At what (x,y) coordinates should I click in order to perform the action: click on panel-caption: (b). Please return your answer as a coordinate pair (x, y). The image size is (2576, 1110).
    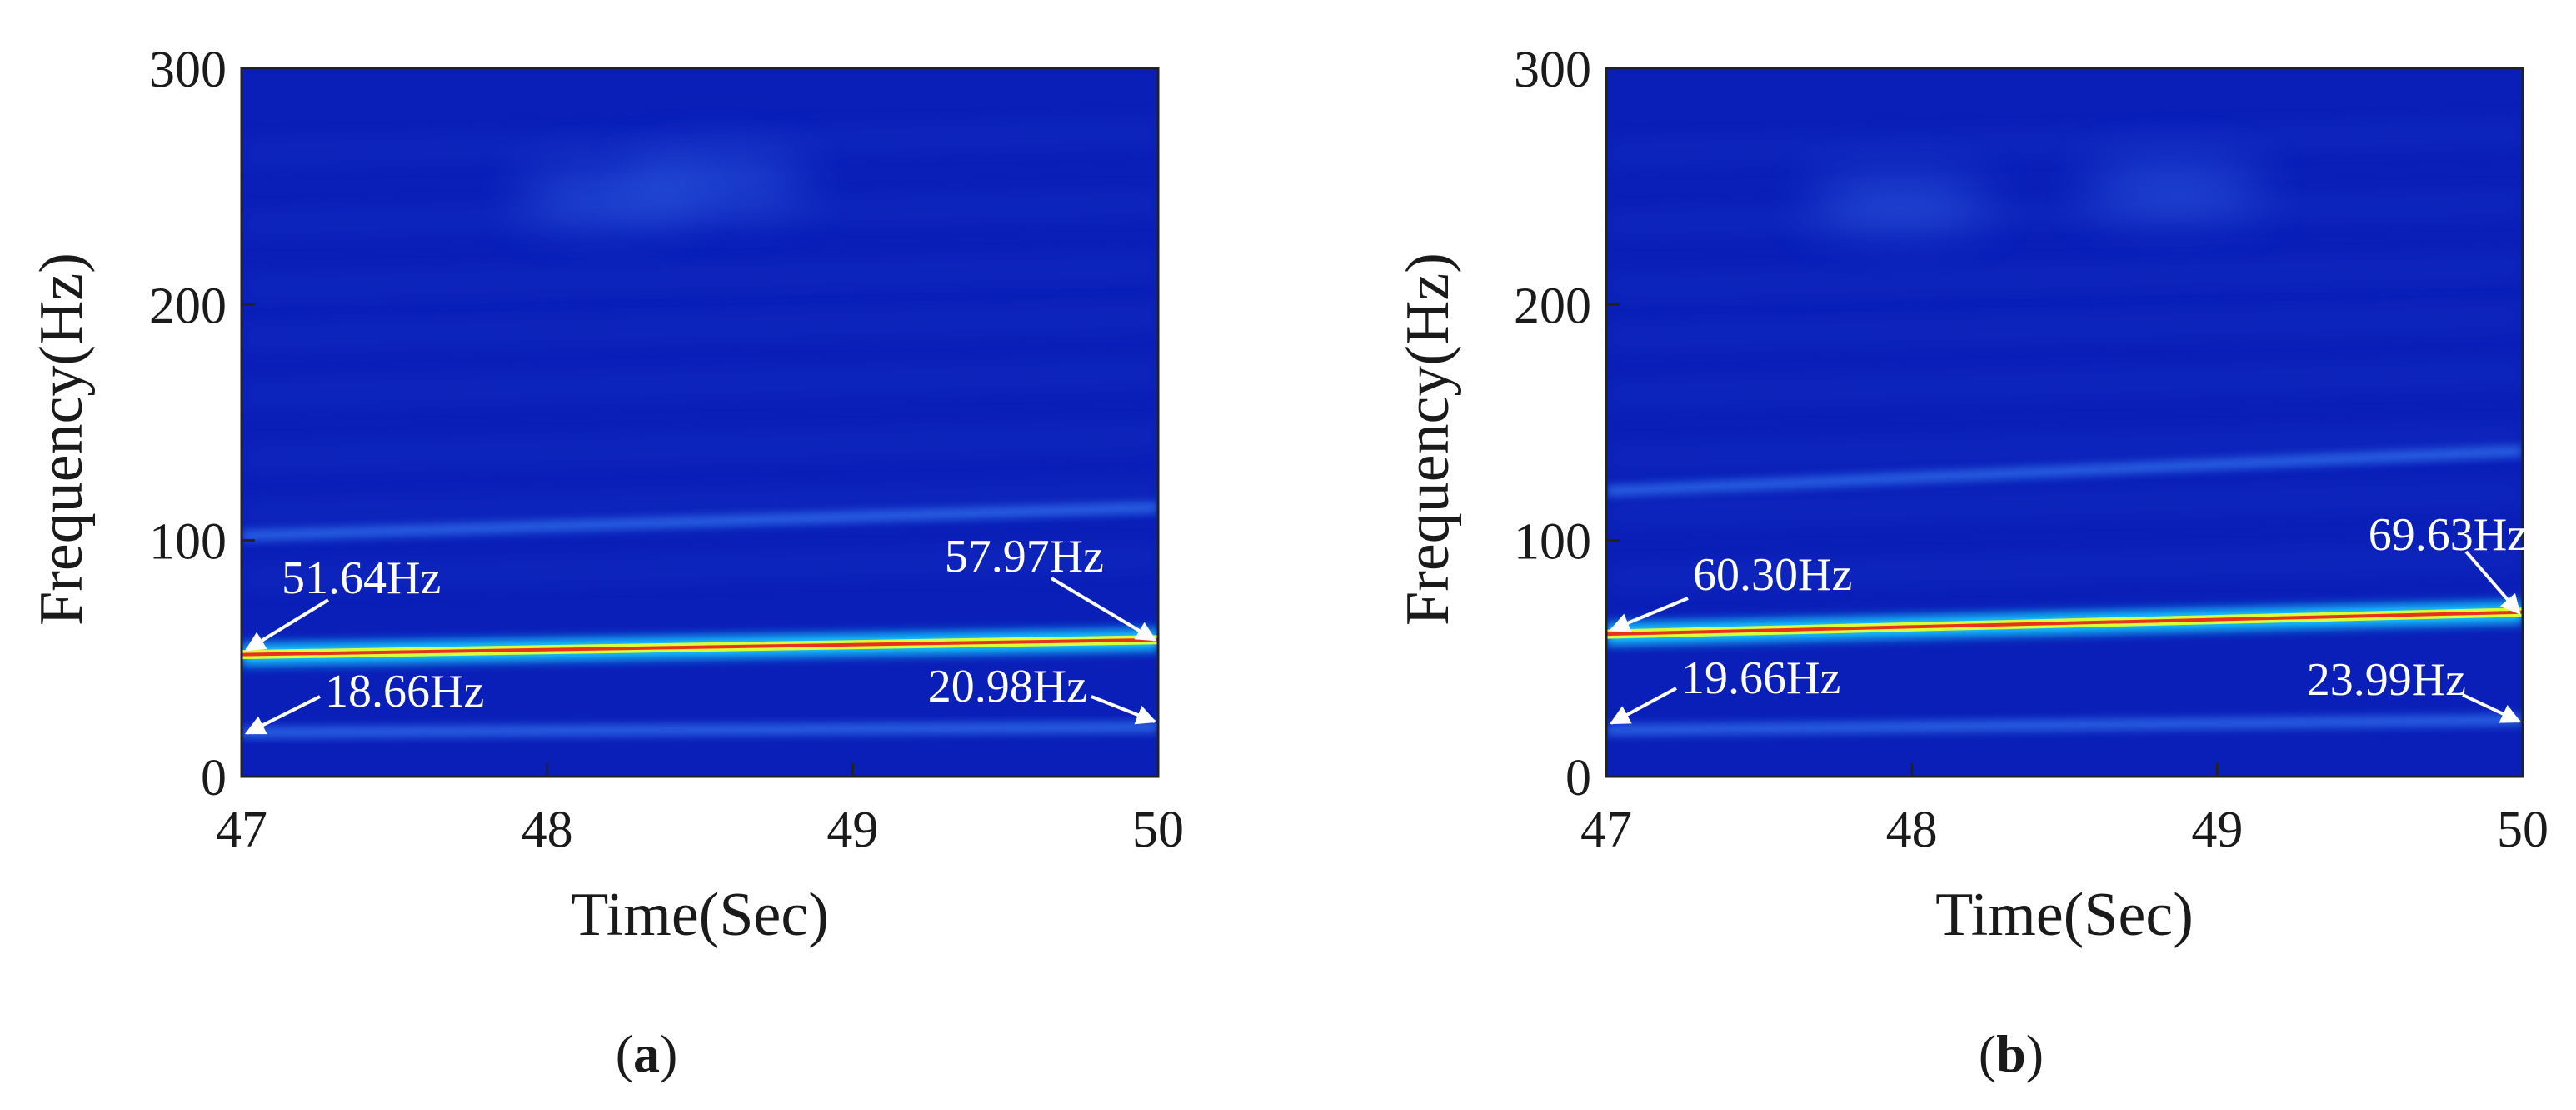
    Looking at the image, I should click on (2011, 1053).